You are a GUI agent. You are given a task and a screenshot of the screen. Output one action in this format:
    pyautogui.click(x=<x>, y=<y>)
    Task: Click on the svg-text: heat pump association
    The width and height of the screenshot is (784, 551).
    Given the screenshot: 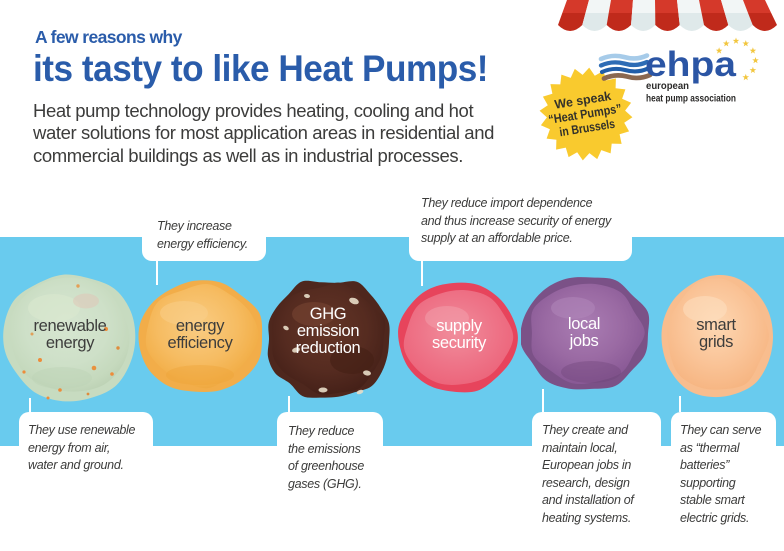 What is the action you would take?
    pyautogui.click(x=691, y=99)
    